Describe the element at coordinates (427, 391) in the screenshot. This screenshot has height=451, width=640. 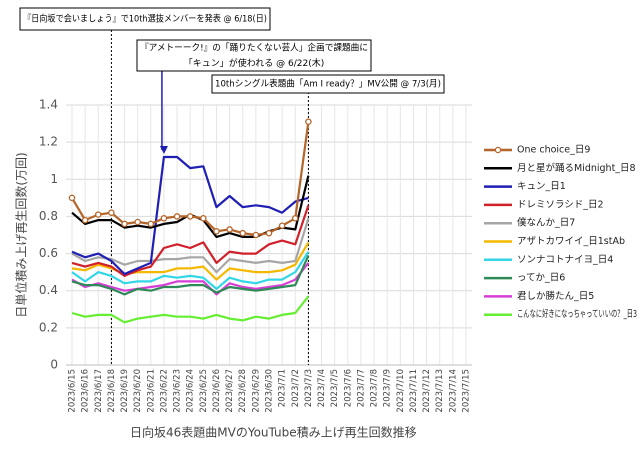
I see `x-tick-label: 2023/7/12` at that location.